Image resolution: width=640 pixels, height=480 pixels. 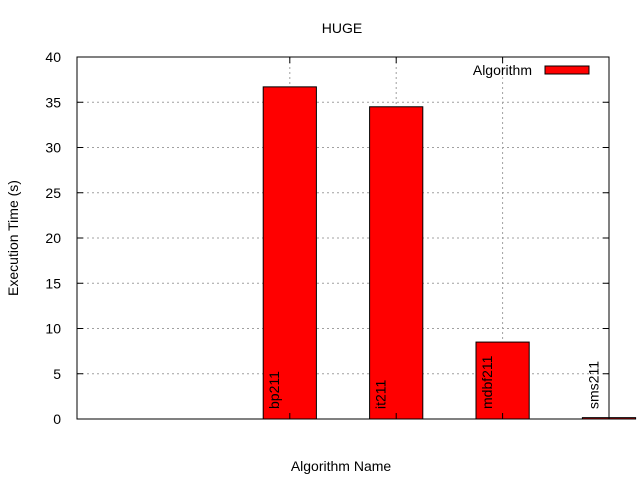 What do you see at coordinates (567, 70) in the screenshot?
I see `legend-swatch` at bounding box center [567, 70].